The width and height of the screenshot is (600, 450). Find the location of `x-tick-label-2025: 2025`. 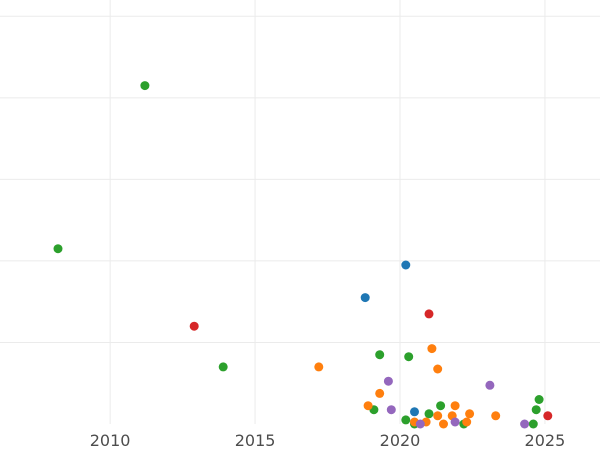

x-tick-label-2025: 2025 is located at coordinates (545, 440).